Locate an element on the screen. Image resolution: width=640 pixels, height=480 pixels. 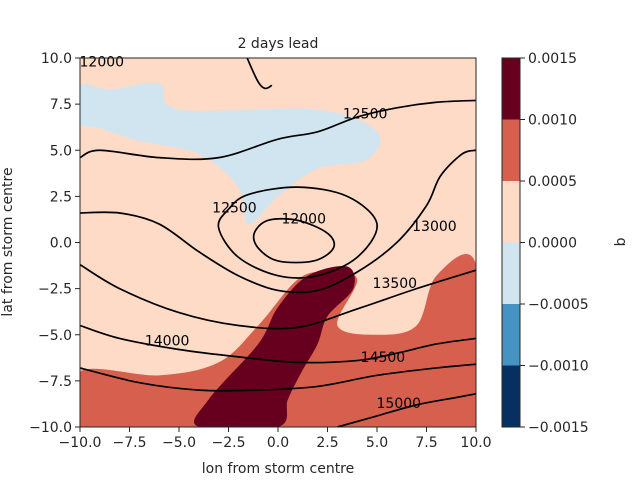
colorbar-tick-label: −0.0015 is located at coordinates (558, 428).